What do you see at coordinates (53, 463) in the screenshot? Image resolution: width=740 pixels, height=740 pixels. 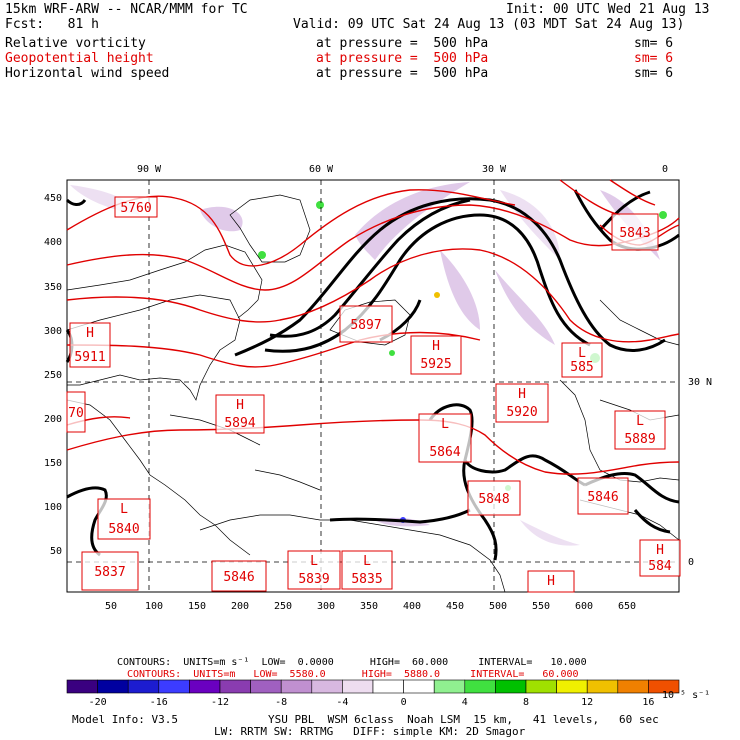 I see `y-tick-label: 150` at bounding box center [53, 463].